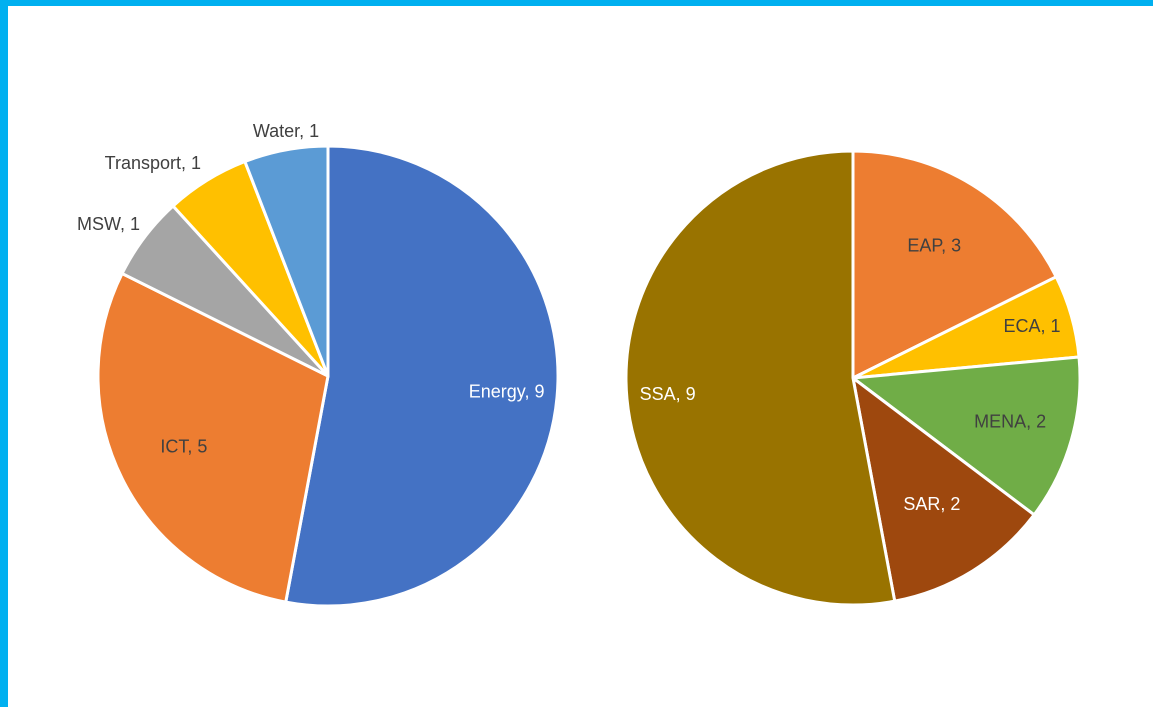 The width and height of the screenshot is (1153, 707). I want to click on pie-slice-eap, so click(954, 264).